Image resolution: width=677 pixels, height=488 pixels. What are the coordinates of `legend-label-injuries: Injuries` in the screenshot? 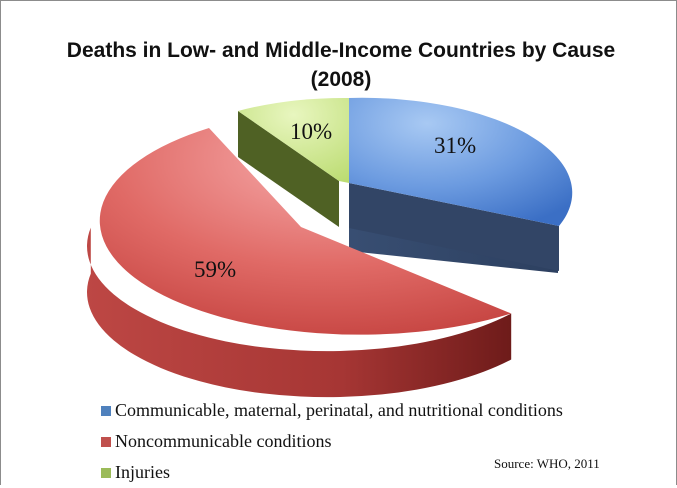 It's located at (142, 472).